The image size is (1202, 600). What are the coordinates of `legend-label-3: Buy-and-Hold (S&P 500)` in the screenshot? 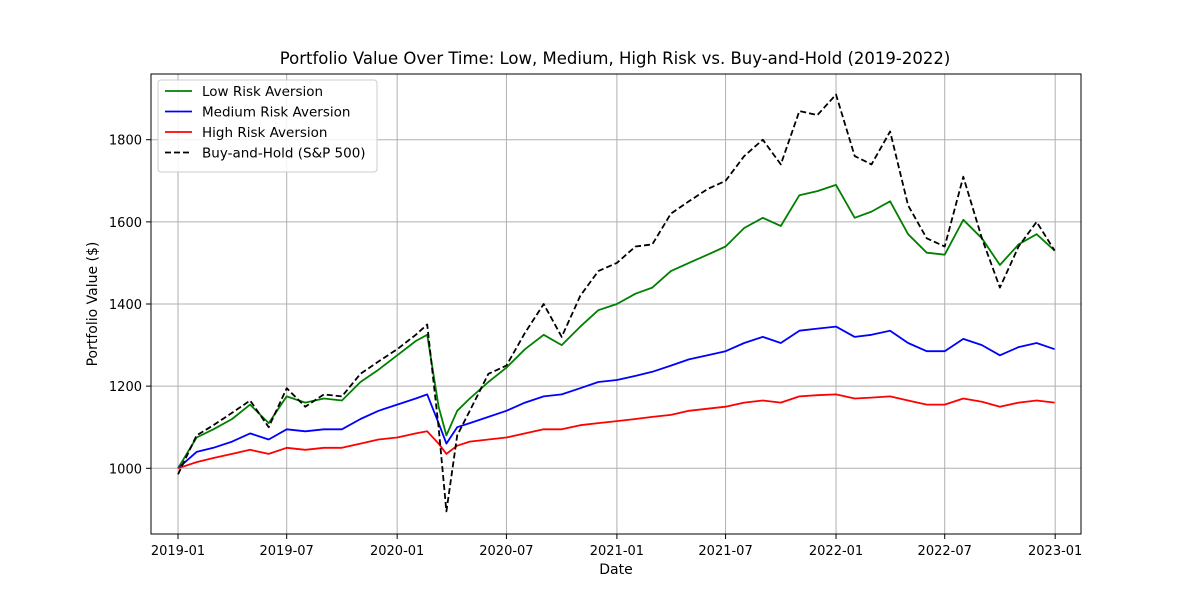 It's located at (284, 154).